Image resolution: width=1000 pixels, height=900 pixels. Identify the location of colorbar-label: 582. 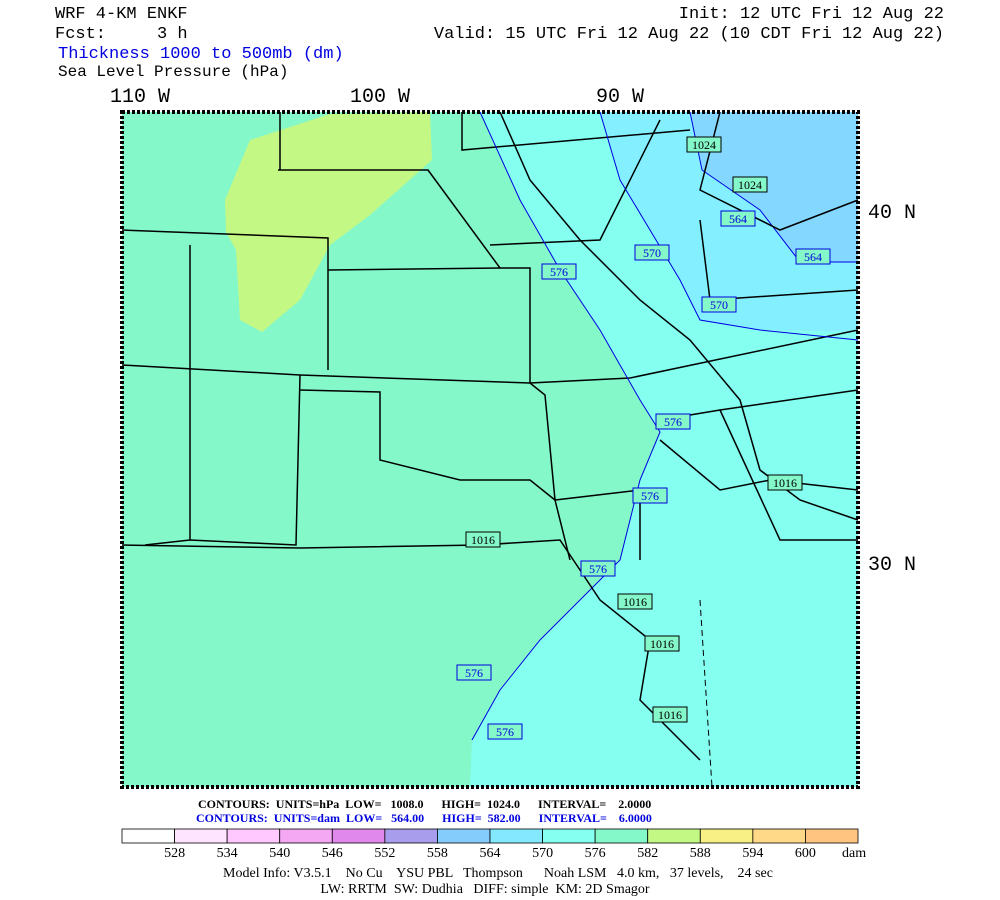
(647, 853).